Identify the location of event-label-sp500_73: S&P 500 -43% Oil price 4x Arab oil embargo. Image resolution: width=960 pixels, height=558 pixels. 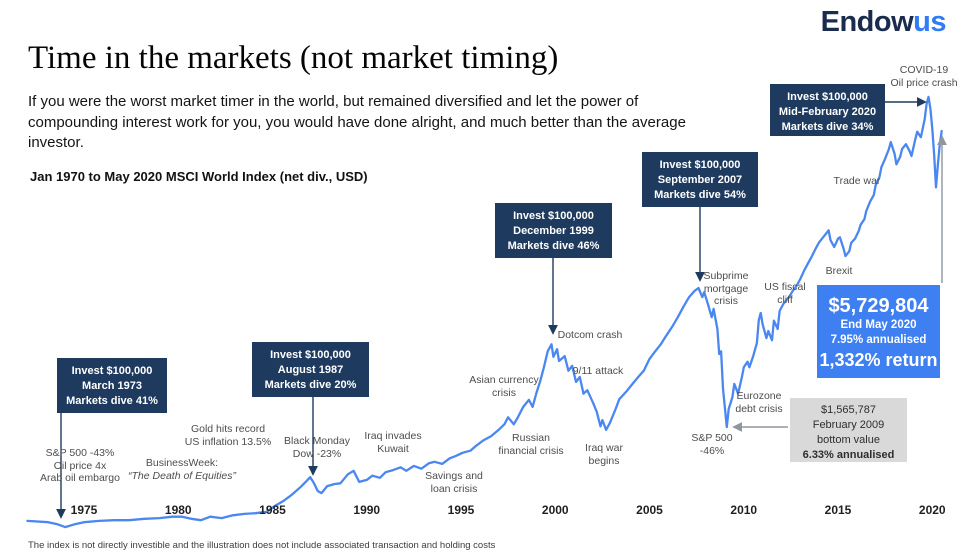
(80, 466).